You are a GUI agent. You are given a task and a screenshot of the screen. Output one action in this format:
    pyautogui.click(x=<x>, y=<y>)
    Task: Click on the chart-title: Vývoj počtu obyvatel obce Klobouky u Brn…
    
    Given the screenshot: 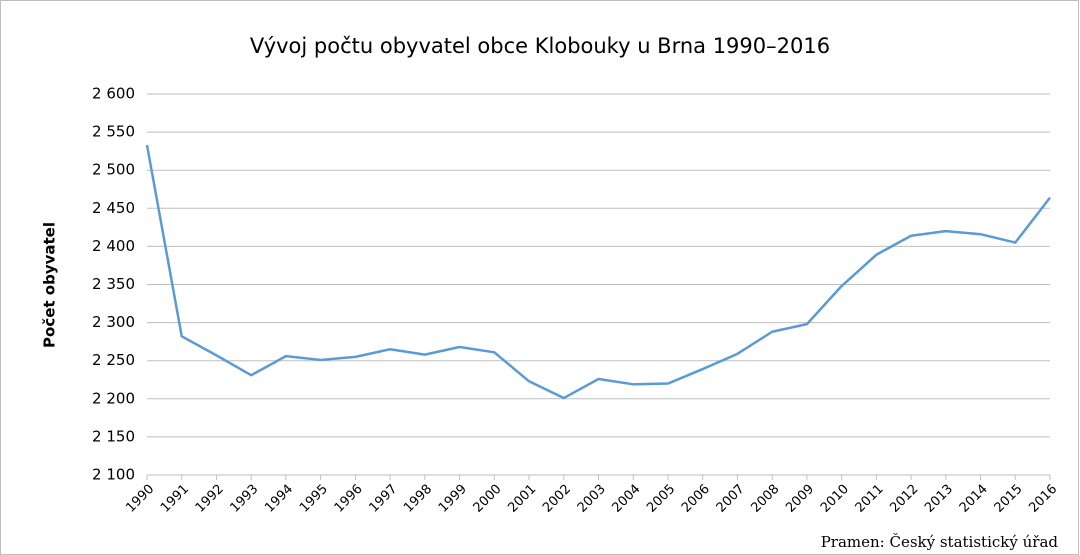 What is the action you would take?
    pyautogui.click(x=540, y=46)
    